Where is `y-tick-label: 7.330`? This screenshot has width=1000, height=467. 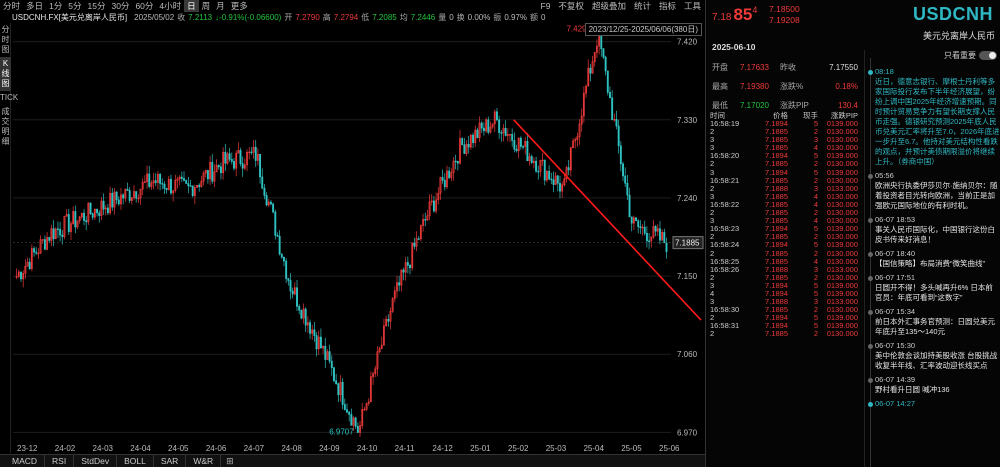
y-tick-label: 7.330 is located at coordinates (687, 120).